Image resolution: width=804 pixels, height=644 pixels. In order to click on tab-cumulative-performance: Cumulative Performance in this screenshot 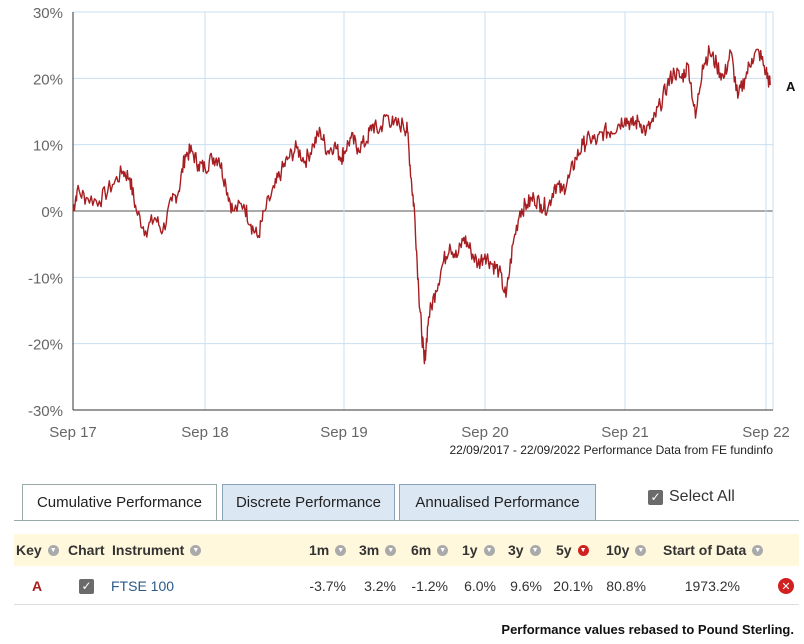, I will do `click(119, 502)`.